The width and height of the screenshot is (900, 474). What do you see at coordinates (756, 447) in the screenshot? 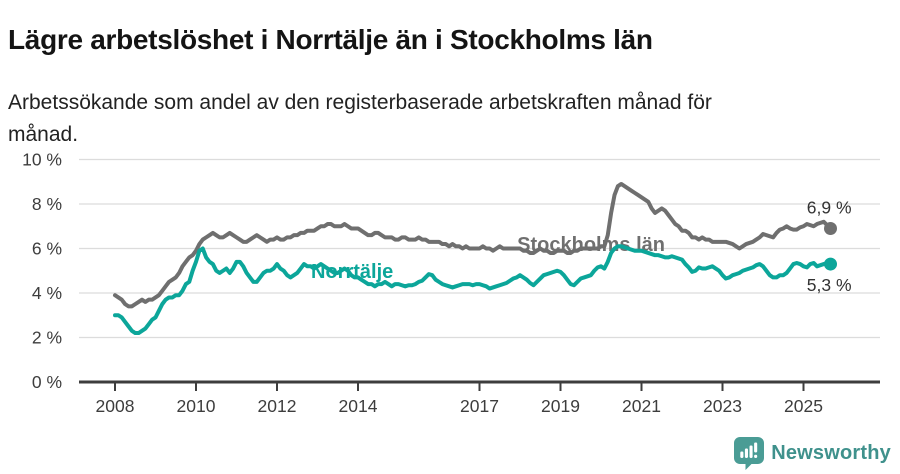
I see `exclamation-bar` at bounding box center [756, 447].